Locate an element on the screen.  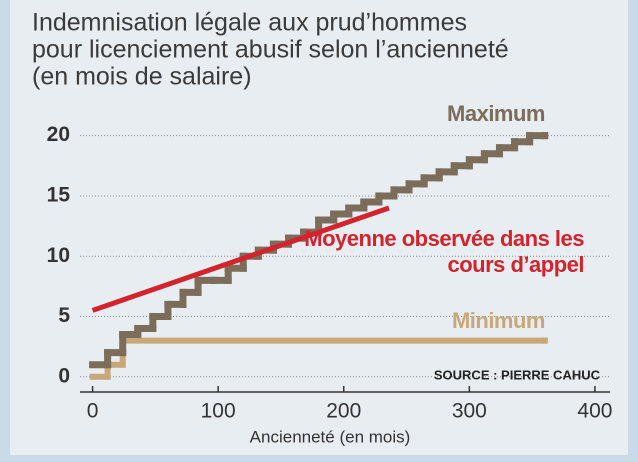
x-tick-label: 400 is located at coordinates (594, 411).